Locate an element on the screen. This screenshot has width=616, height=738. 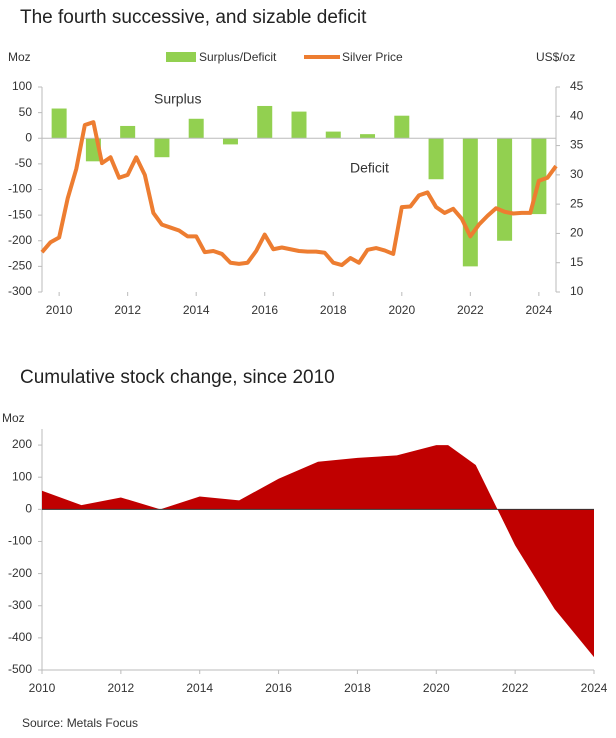
legend-swatch is located at coordinates (181, 57).